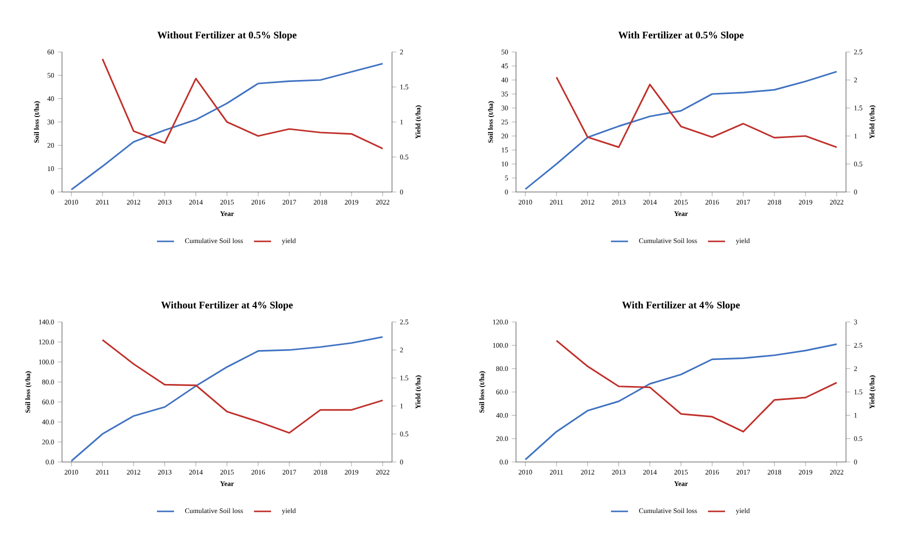 This screenshot has width=908, height=540. Describe the element at coordinates (227, 35) in the screenshot. I see `chart-title: Without Fertilizer at 0.5% Slope` at that location.